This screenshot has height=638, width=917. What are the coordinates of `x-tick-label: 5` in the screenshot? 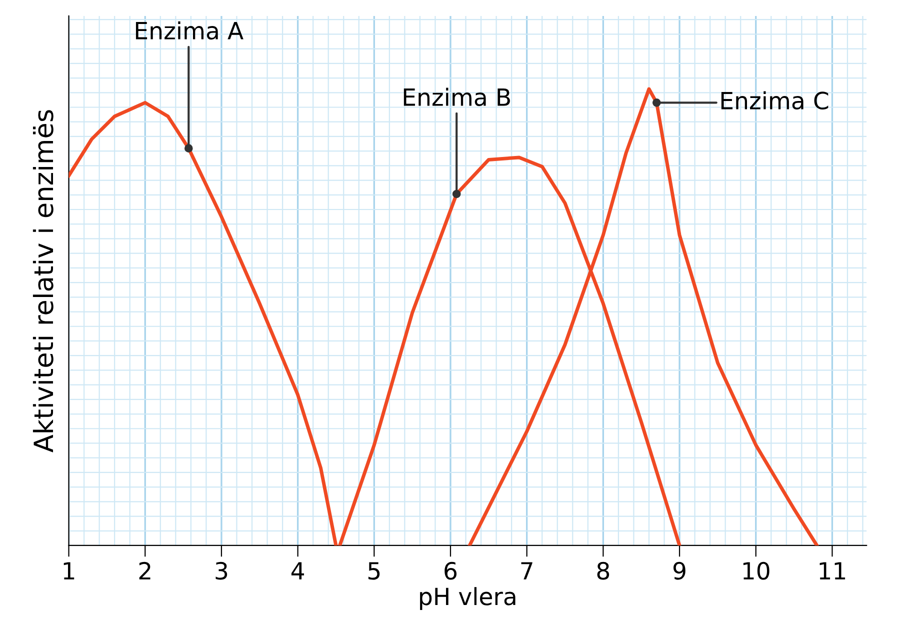 It's located at (374, 571).